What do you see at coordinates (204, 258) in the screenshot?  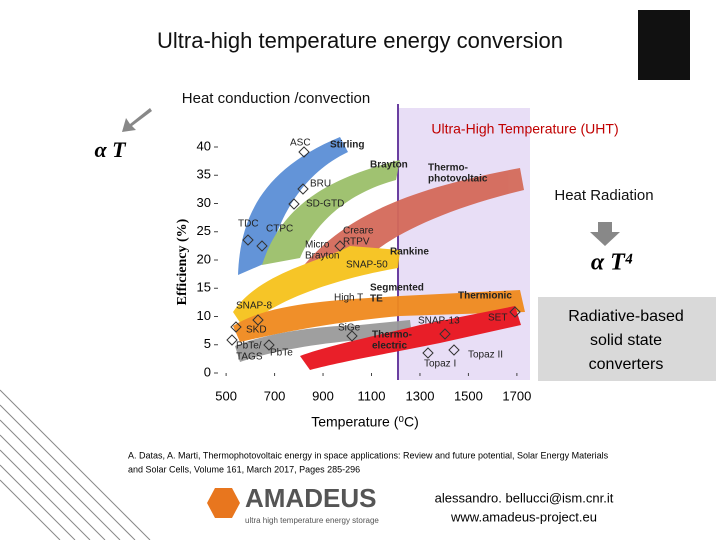 I see `y-tick-label: 20` at bounding box center [204, 258].